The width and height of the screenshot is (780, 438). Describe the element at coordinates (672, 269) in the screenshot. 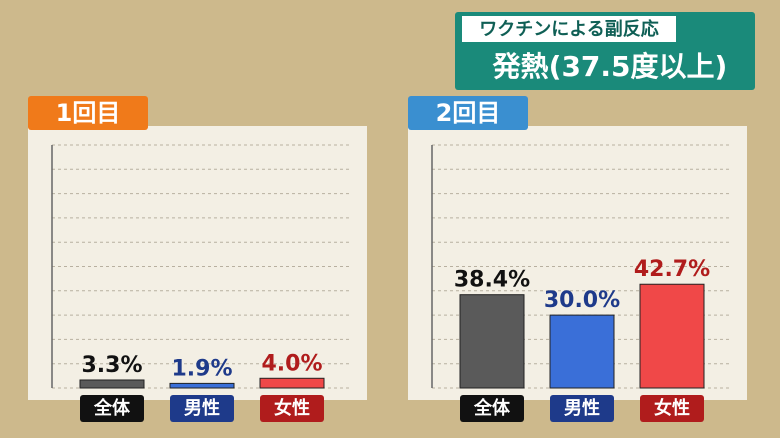

I see `value-label: 42.7%` at that location.